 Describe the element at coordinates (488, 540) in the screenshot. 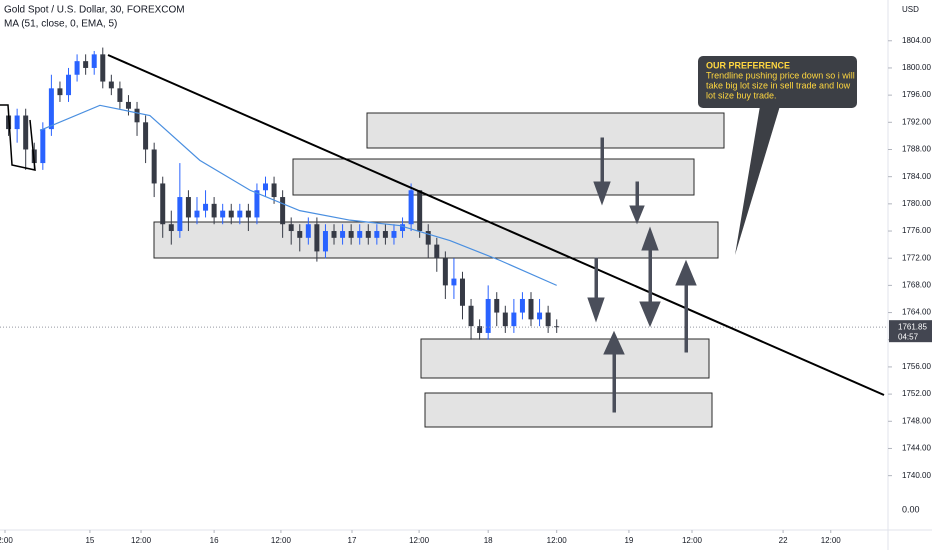

I see `x-tick-label: 18` at that location.